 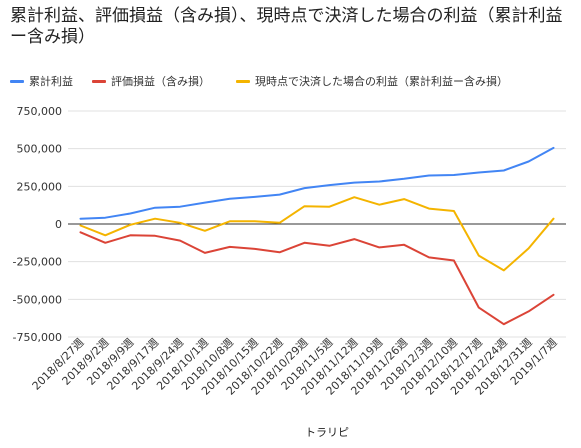 What do you see at coordinates (17, 81) in the screenshot?
I see `legend-swatch-cumulative-profit` at bounding box center [17, 81].